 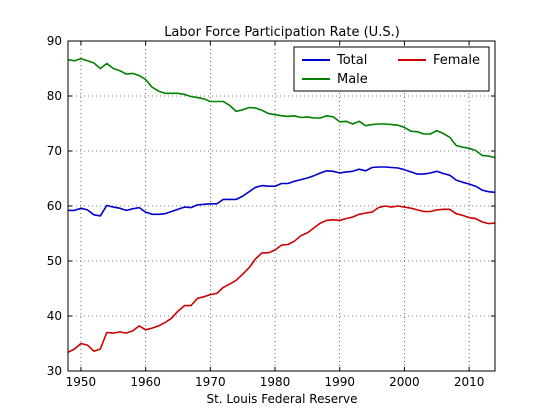 What do you see at coordinates (282, 191) in the screenshot?
I see `series-line-total` at bounding box center [282, 191].